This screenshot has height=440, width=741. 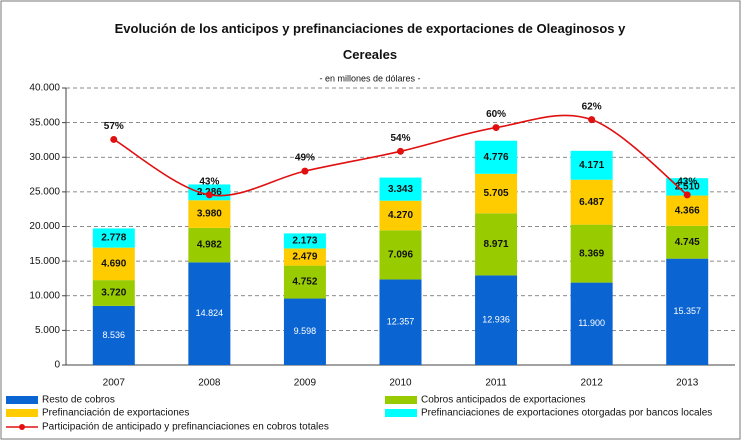 I want to click on data-label: 7.096, so click(x=400, y=254).